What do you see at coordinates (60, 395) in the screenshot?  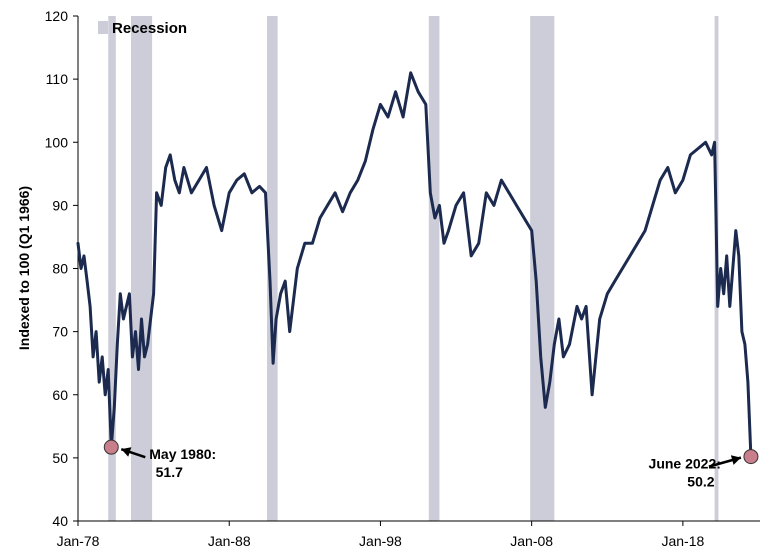 I see `y-tick-label-2: 60` at bounding box center [60, 395].